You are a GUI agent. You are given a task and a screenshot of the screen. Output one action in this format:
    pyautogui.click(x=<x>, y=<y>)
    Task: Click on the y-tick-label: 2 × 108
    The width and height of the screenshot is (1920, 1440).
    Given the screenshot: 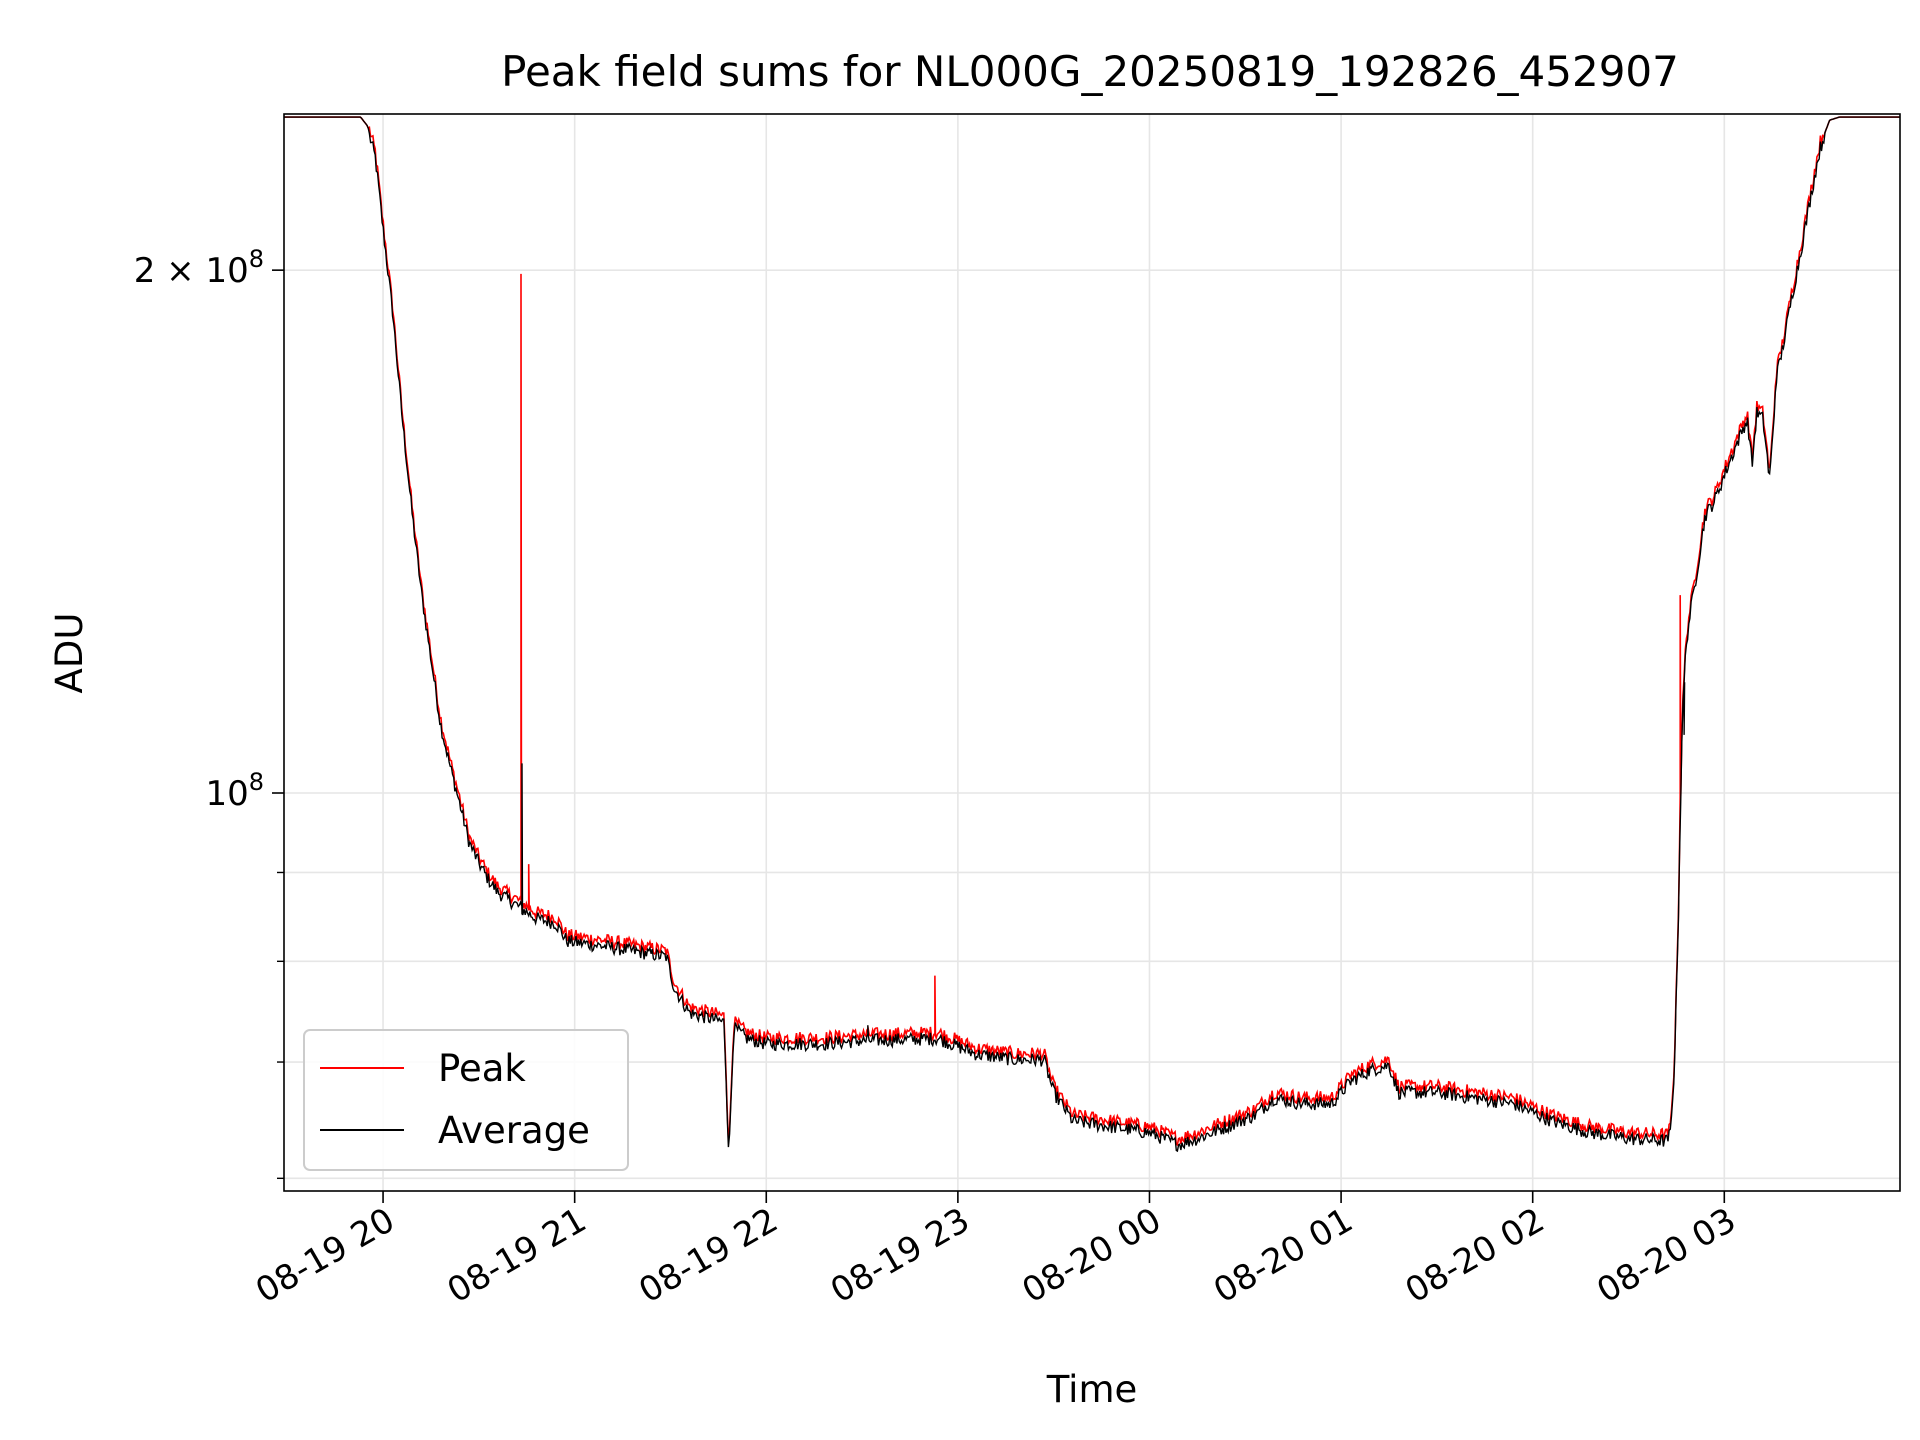 What is the action you would take?
    pyautogui.click(x=199, y=268)
    